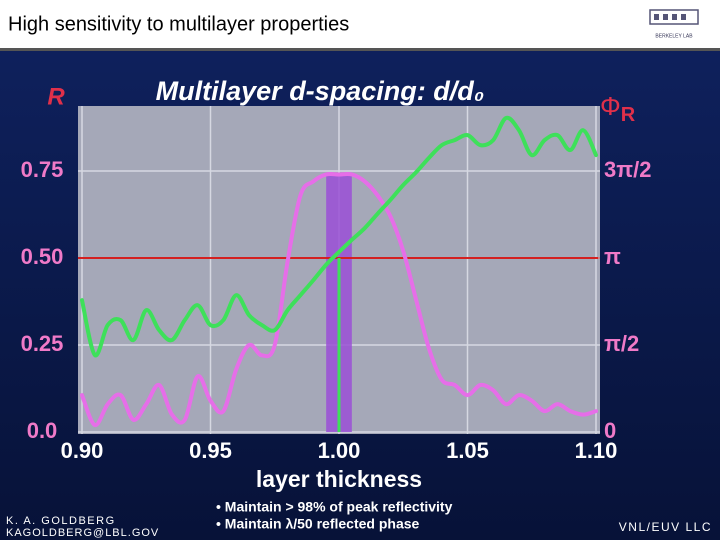  What do you see at coordinates (628, 115) in the screenshot?
I see `y2-label-sub: R` at bounding box center [628, 115].